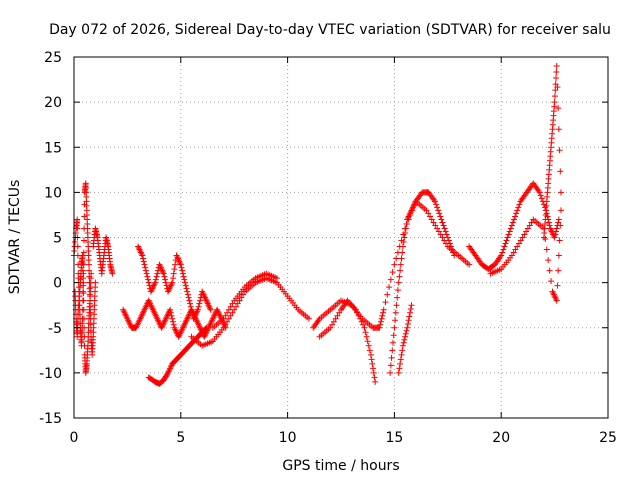 This screenshot has width=640, height=480. I want to click on series-early-scatter-b, so click(83, 314).